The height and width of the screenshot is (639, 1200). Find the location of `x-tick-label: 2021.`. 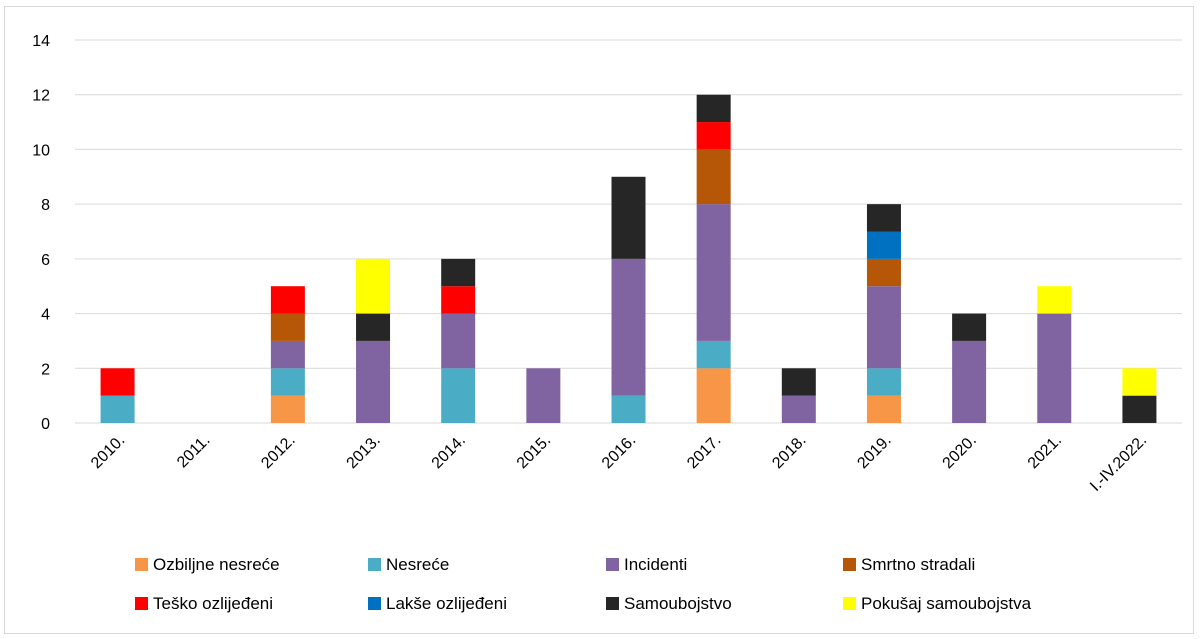

x-tick-label: 2021. is located at coordinates (1045, 452).